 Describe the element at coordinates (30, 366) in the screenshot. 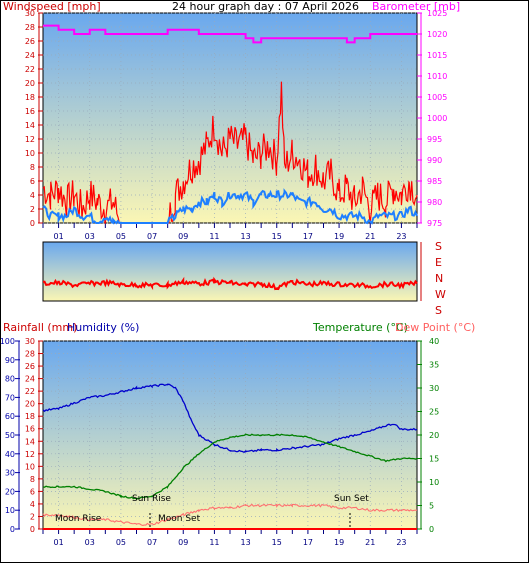

I see `rain-tick-label: 26` at that location.